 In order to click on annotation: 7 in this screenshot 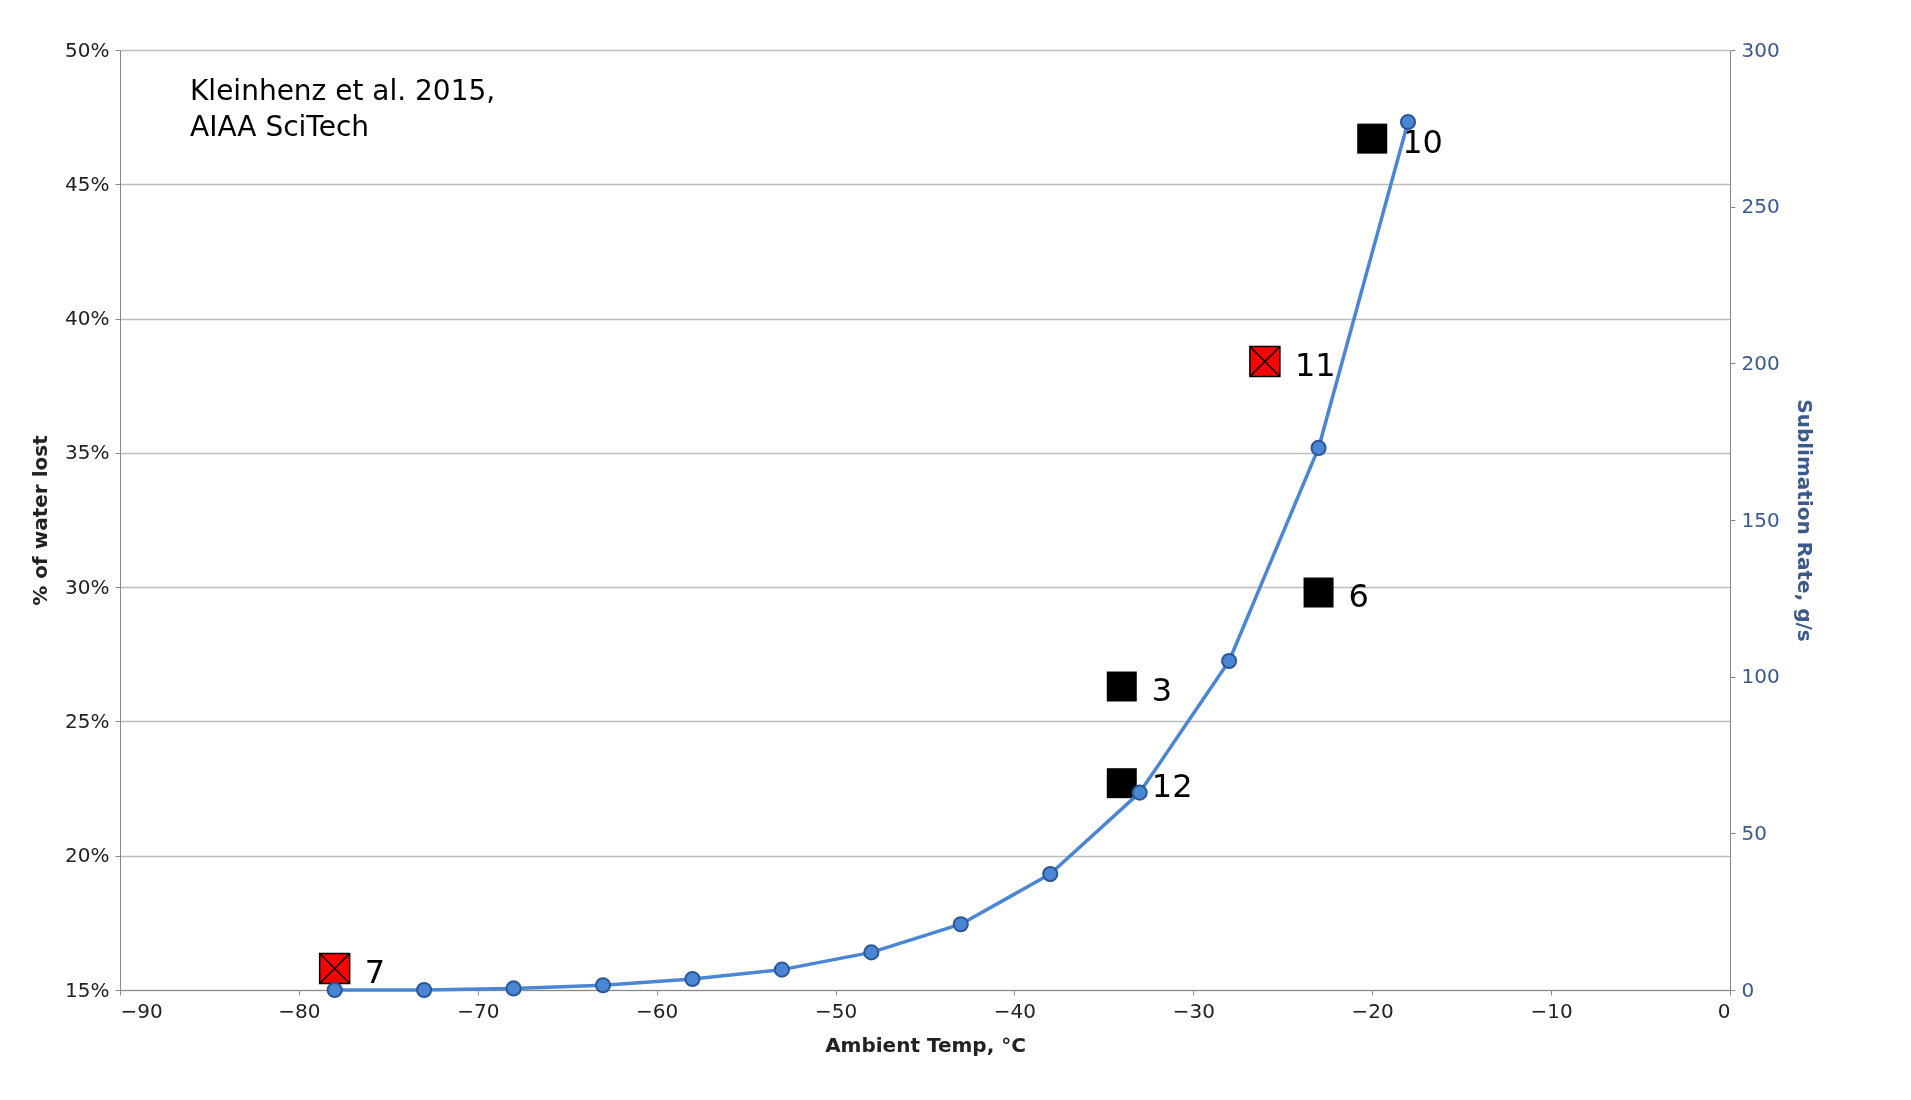, I will do `click(375, 971)`.